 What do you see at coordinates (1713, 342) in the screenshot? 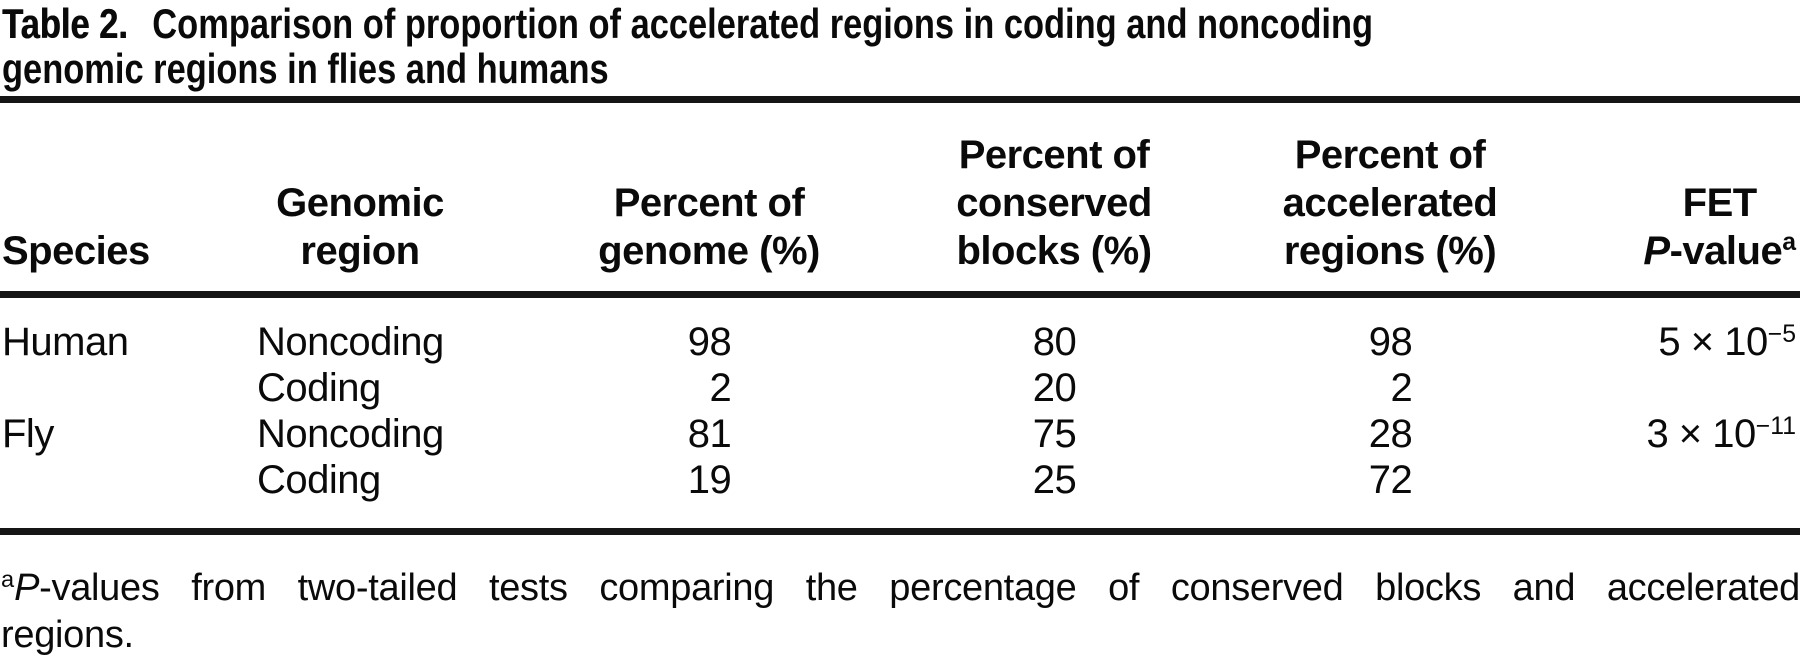
I see `fet-pvalue-base: 5 × 10` at bounding box center [1713, 342].